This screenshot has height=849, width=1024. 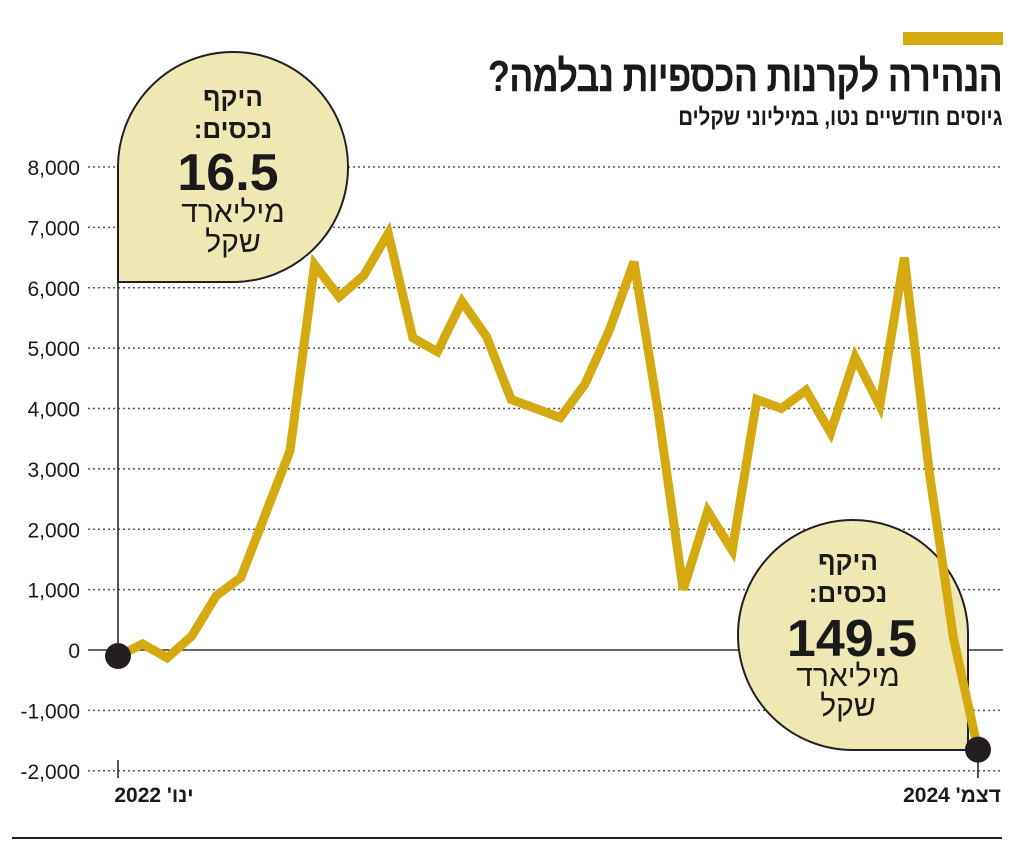 What do you see at coordinates (53, 591) in the screenshot?
I see `y-tick-label: 1,000` at bounding box center [53, 591].